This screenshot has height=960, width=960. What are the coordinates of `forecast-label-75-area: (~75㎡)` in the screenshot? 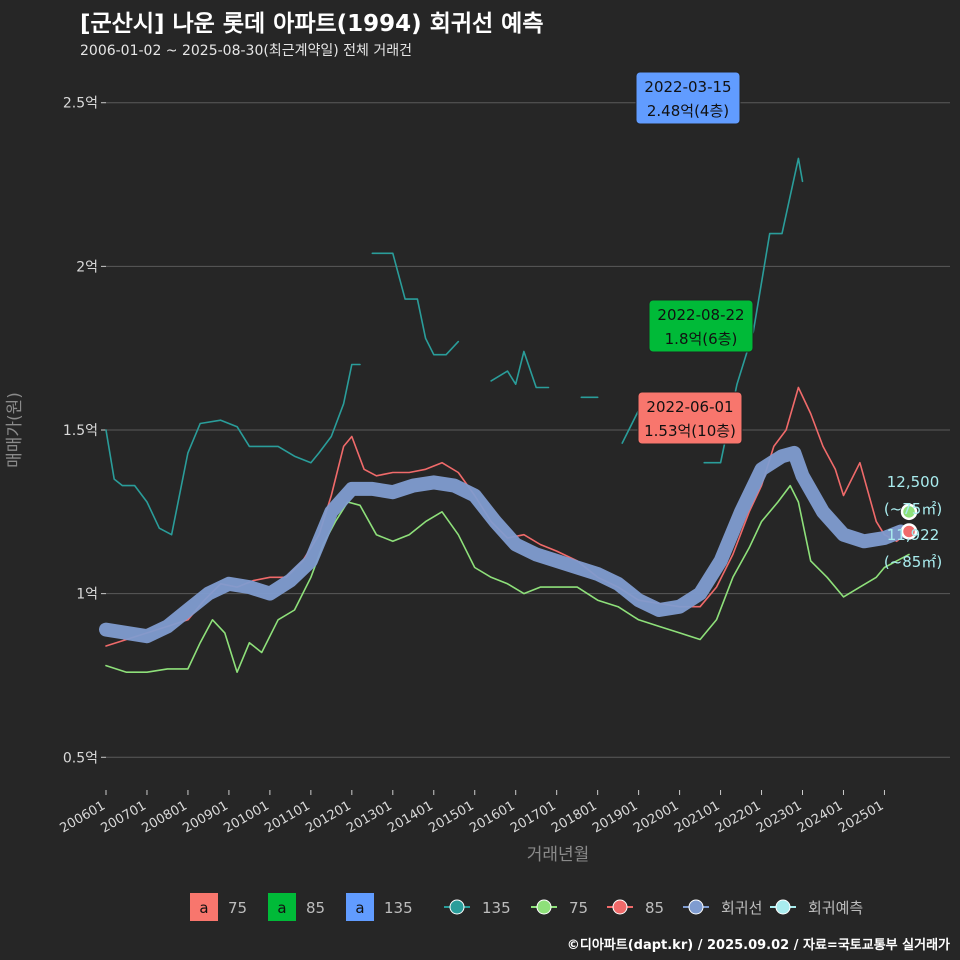 It's located at (913, 509).